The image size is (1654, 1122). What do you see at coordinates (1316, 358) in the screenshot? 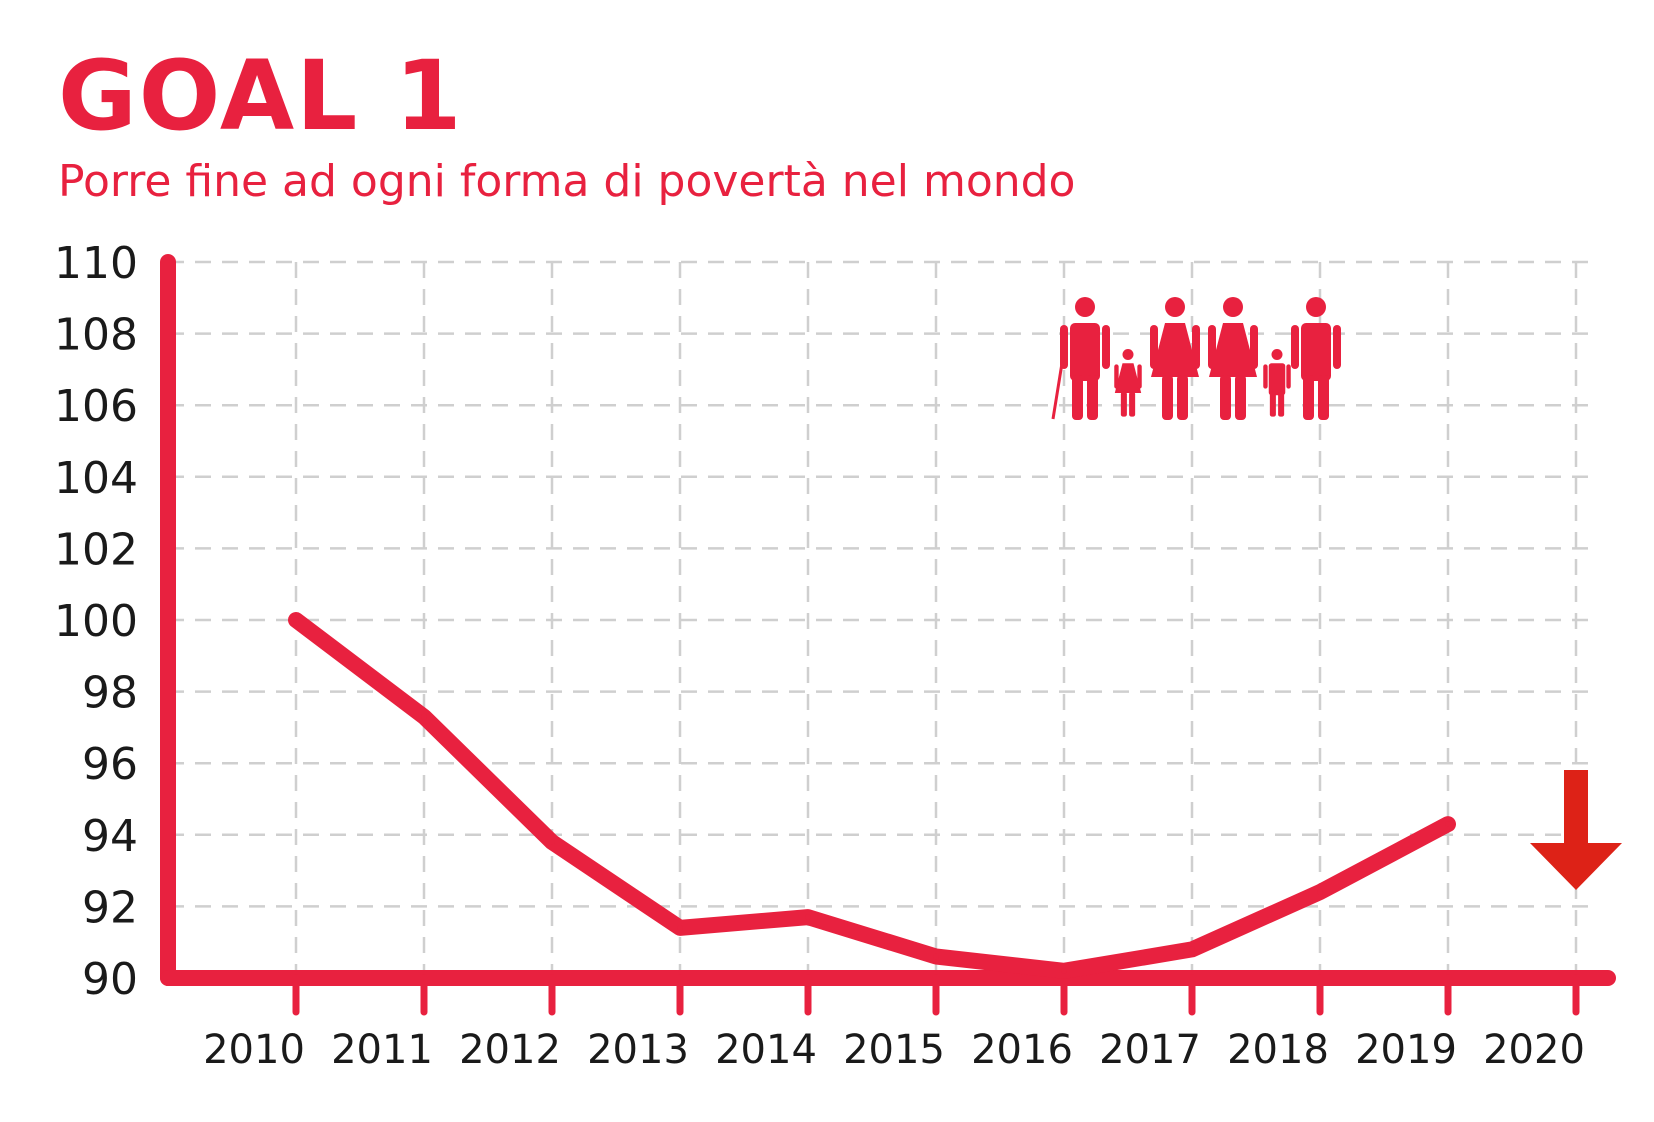
I see `man-figure` at bounding box center [1316, 358].